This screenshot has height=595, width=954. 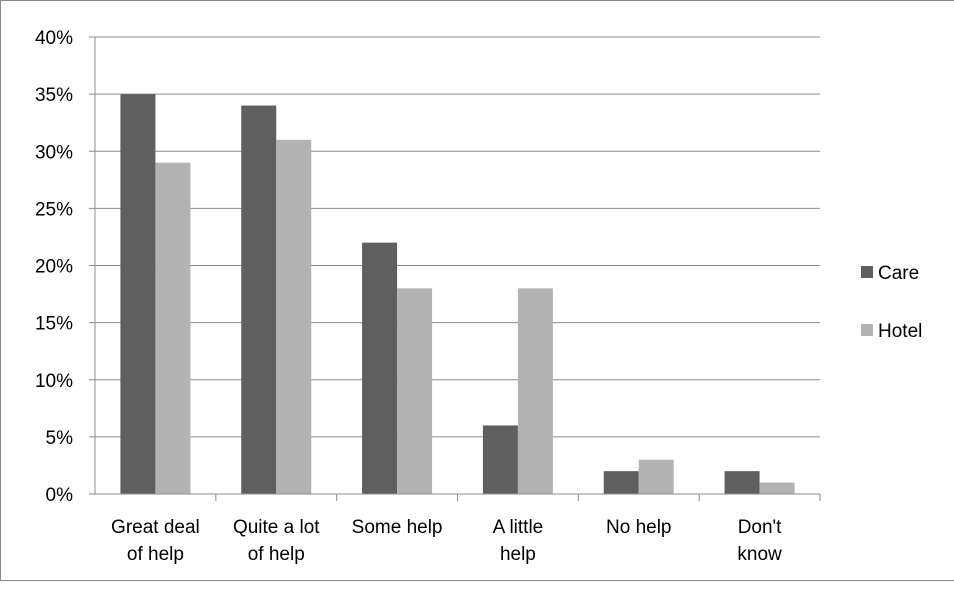 I want to click on y-tick-label: 35%, so click(x=54, y=95).